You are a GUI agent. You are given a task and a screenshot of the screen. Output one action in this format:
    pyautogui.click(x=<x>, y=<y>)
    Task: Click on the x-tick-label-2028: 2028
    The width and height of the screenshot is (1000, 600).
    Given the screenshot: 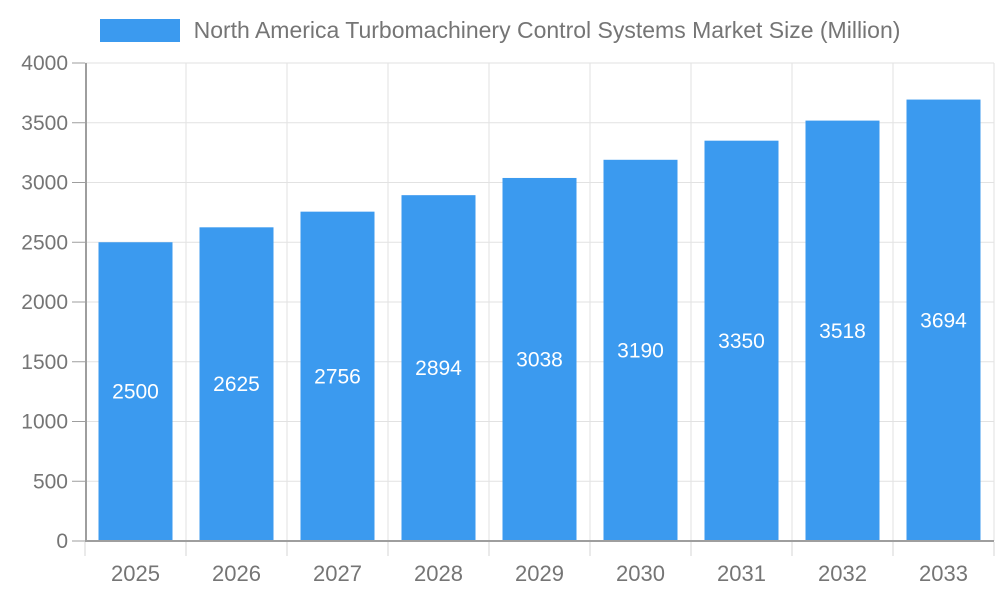 What is the action you would take?
    pyautogui.click(x=438, y=573)
    